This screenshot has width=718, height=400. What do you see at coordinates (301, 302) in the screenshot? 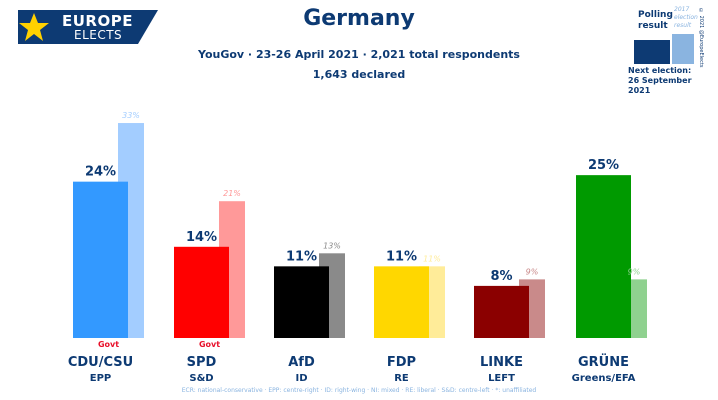
I see `poll-bar-afd` at bounding box center [301, 302].